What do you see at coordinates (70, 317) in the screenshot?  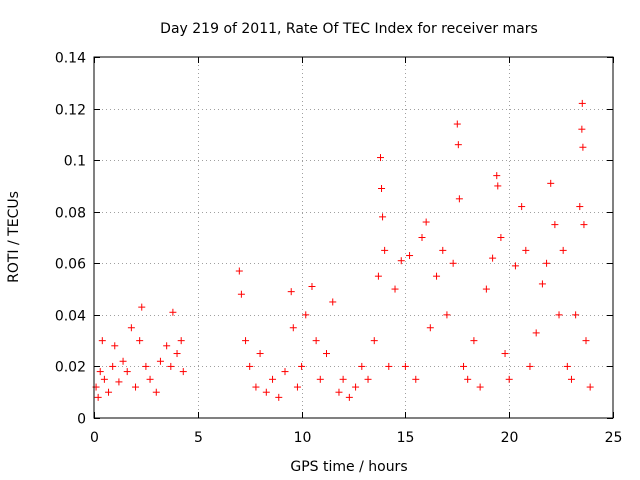 I see `y-tick-label: 0.04` at bounding box center [70, 317].